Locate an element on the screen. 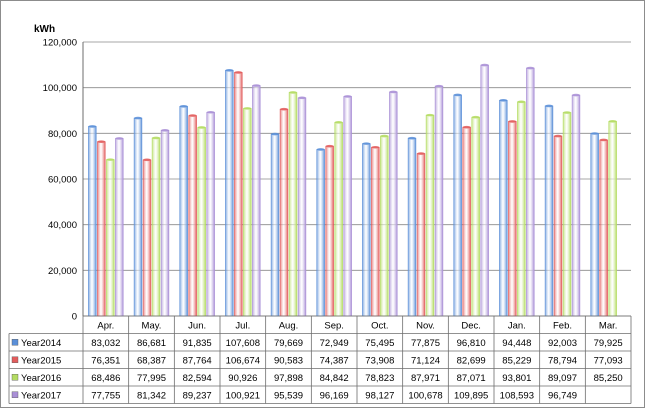 This screenshot has width=645, height=408. table-cell: 92,003 is located at coordinates (562, 343).